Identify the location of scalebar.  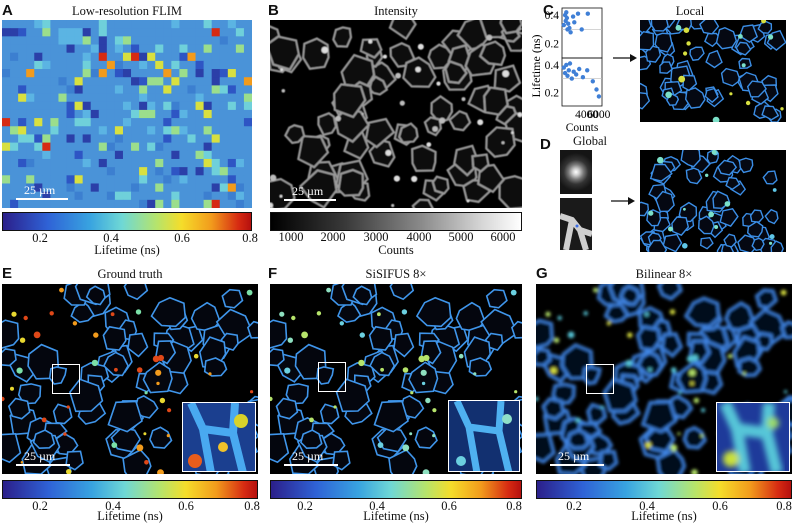
(43, 465).